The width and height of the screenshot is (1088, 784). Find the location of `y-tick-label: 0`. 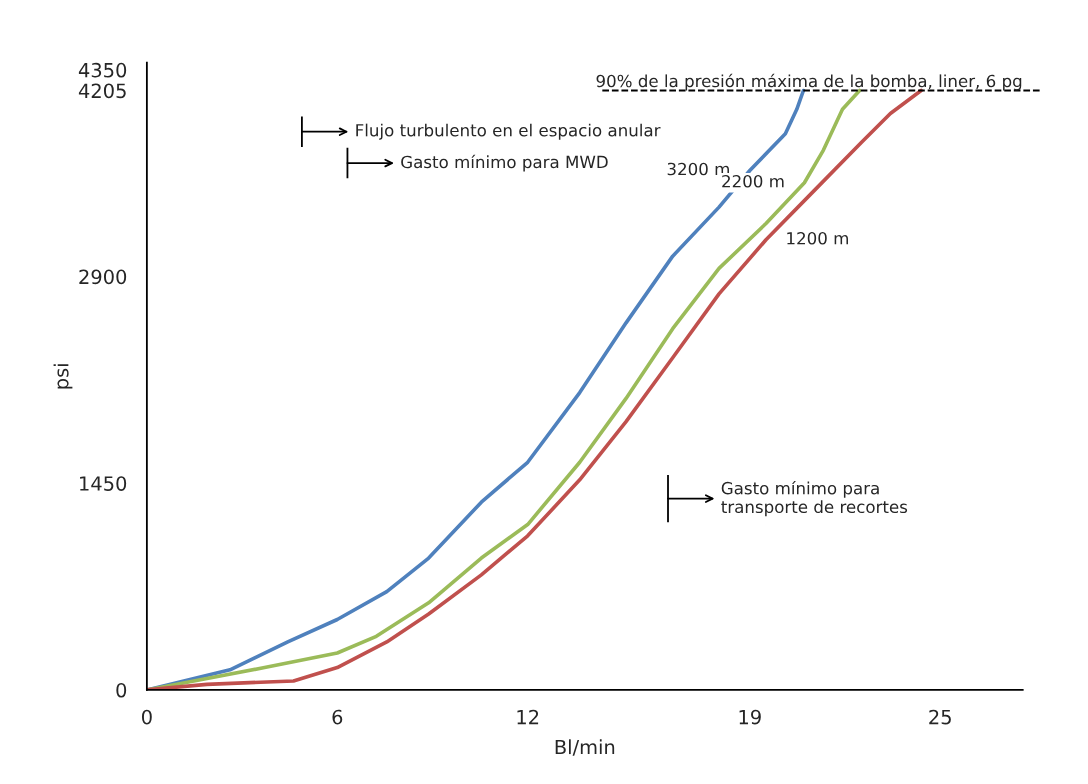

y-tick-label: 0 is located at coordinates (121, 690).